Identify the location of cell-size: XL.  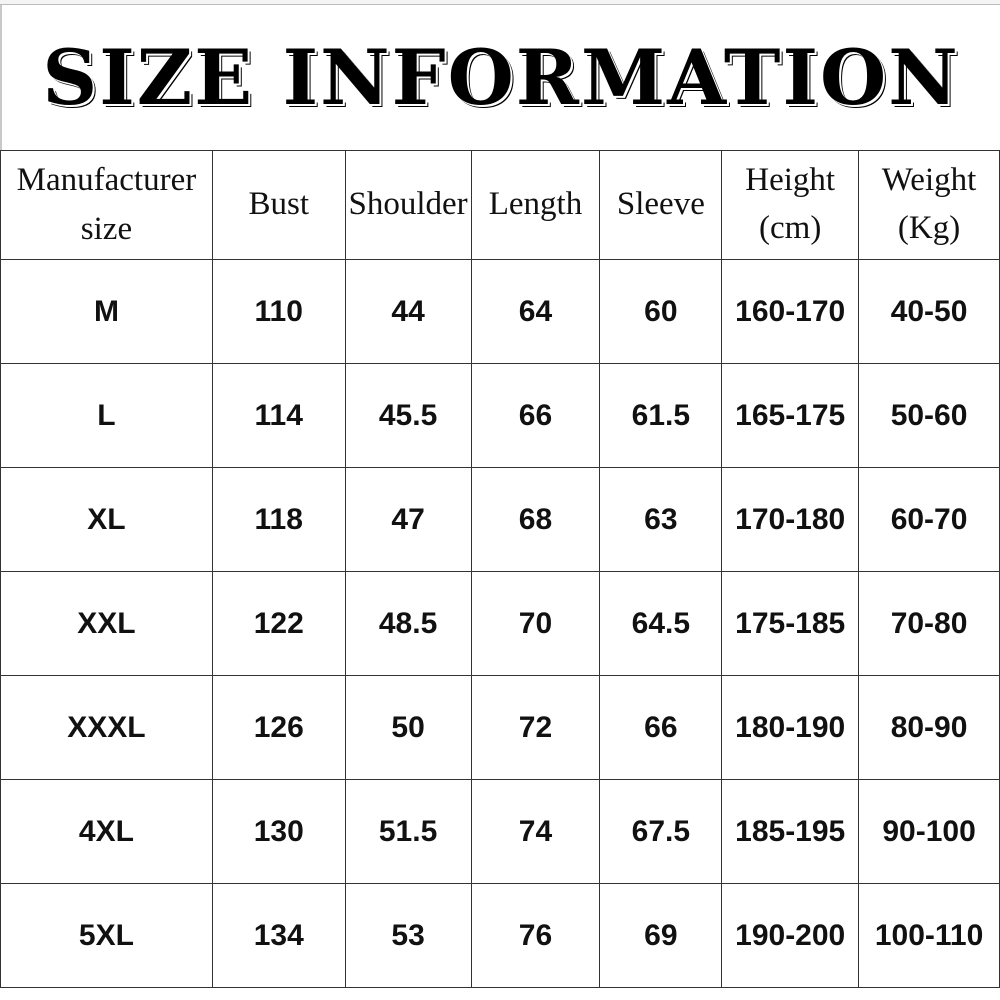
(106, 519).